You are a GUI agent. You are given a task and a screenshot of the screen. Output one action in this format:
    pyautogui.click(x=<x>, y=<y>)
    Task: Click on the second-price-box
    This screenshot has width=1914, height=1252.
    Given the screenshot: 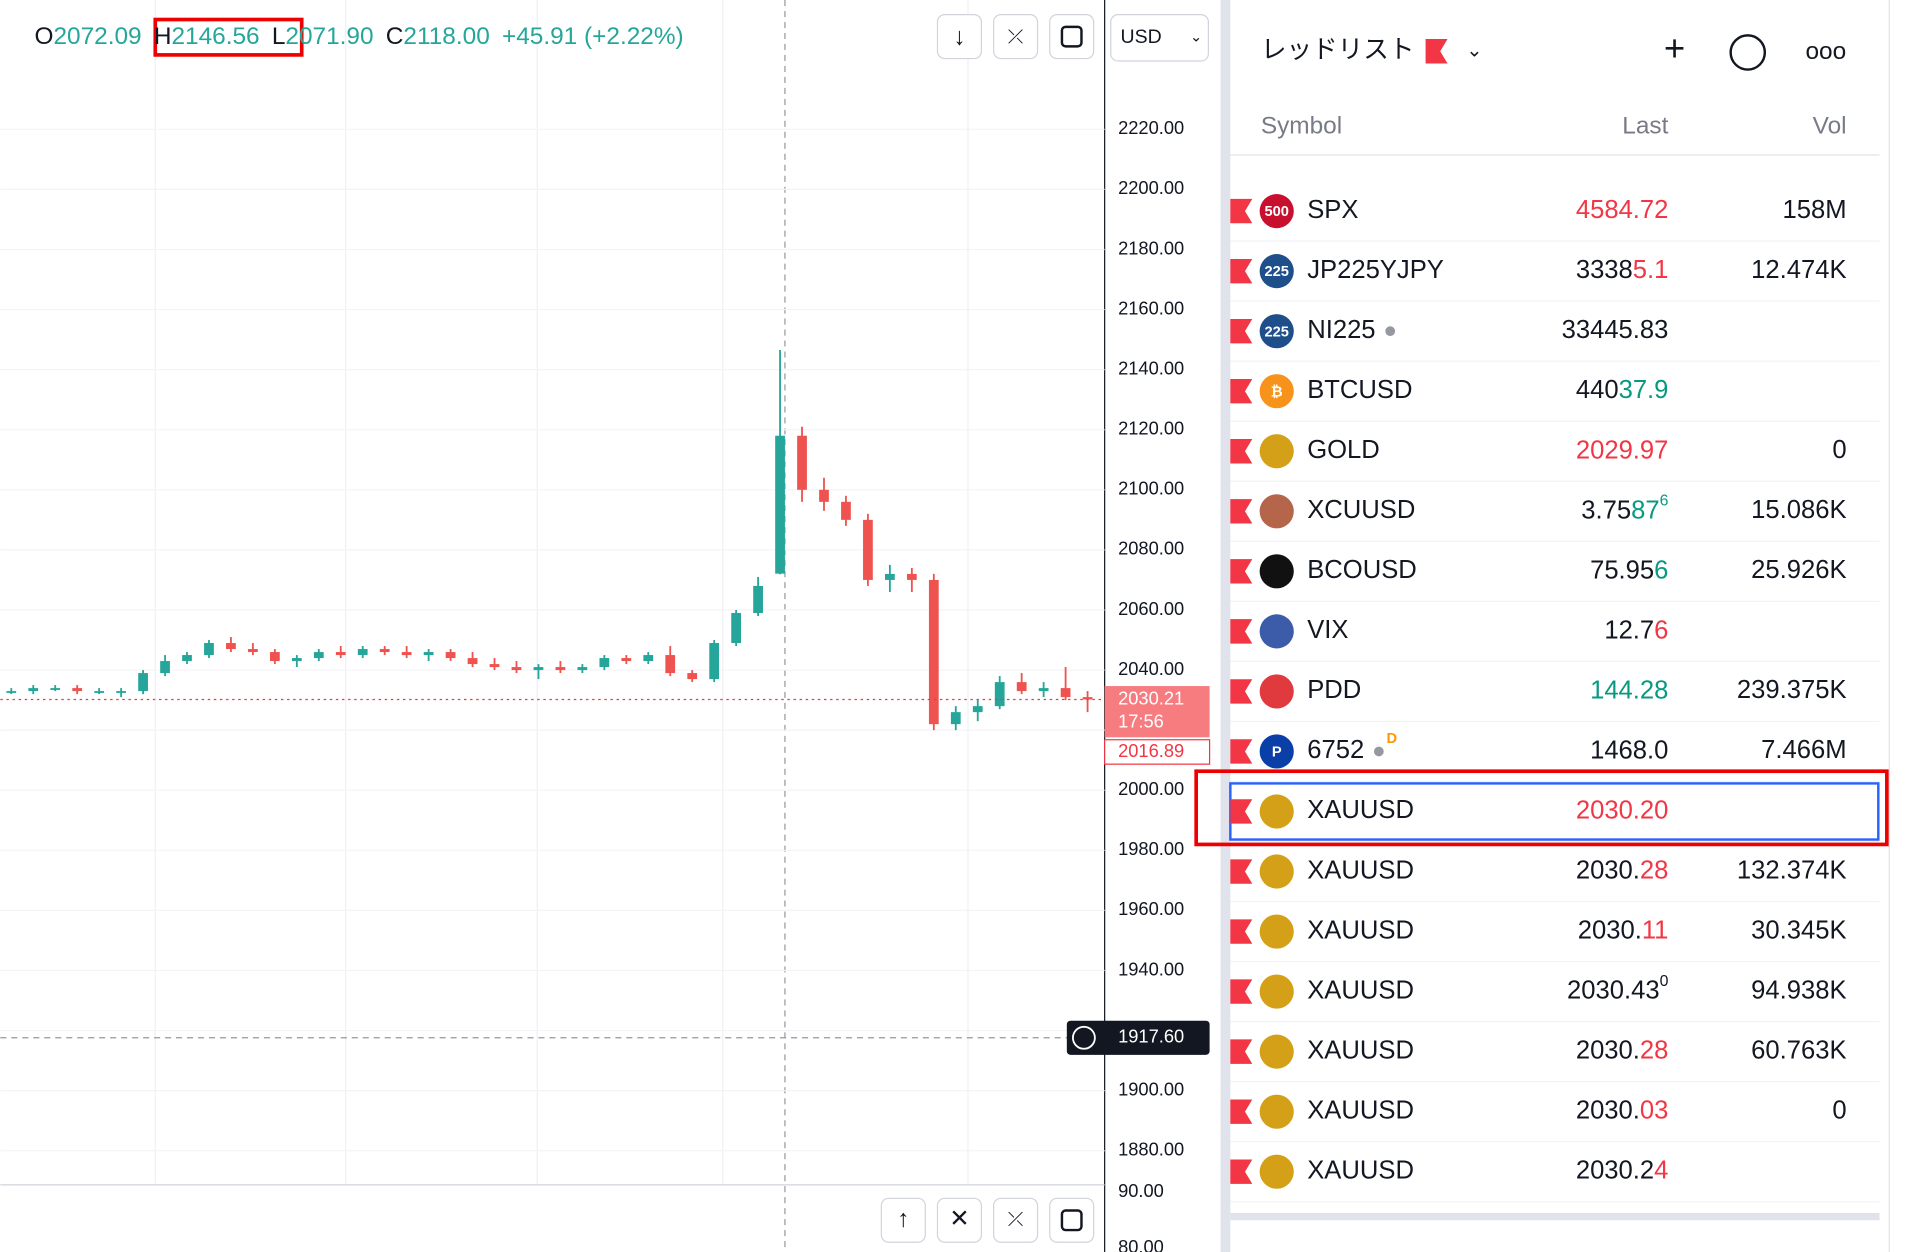 What is the action you would take?
    pyautogui.click(x=1157, y=752)
    